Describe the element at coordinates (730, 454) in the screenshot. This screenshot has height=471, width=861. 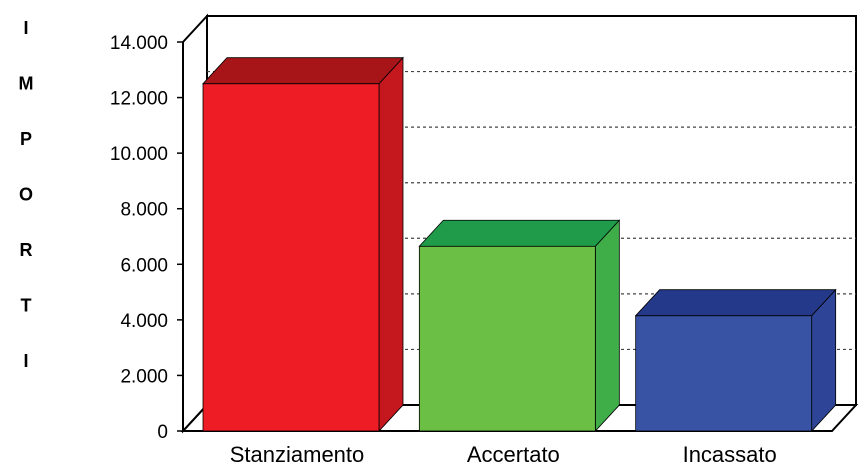
I see `x-tick-label: Incassato` at that location.